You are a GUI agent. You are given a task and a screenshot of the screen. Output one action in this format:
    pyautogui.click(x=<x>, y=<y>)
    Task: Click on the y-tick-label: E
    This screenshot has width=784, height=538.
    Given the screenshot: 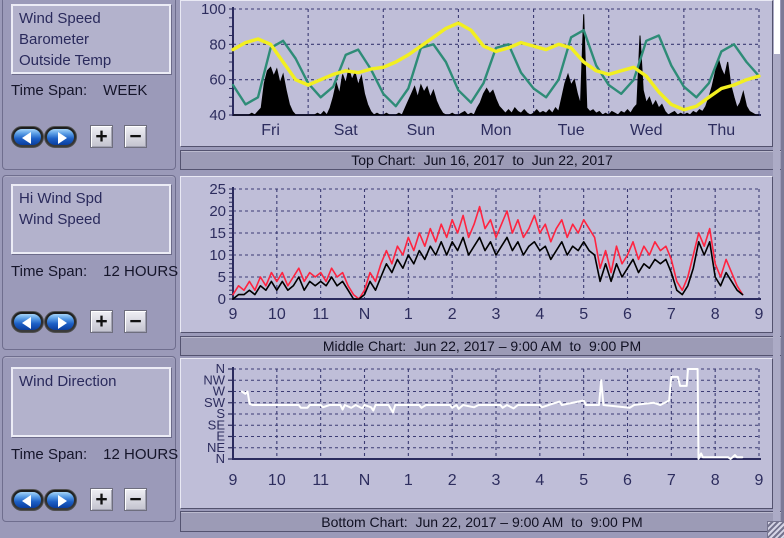 What is the action you would take?
    pyautogui.click(x=220, y=436)
    